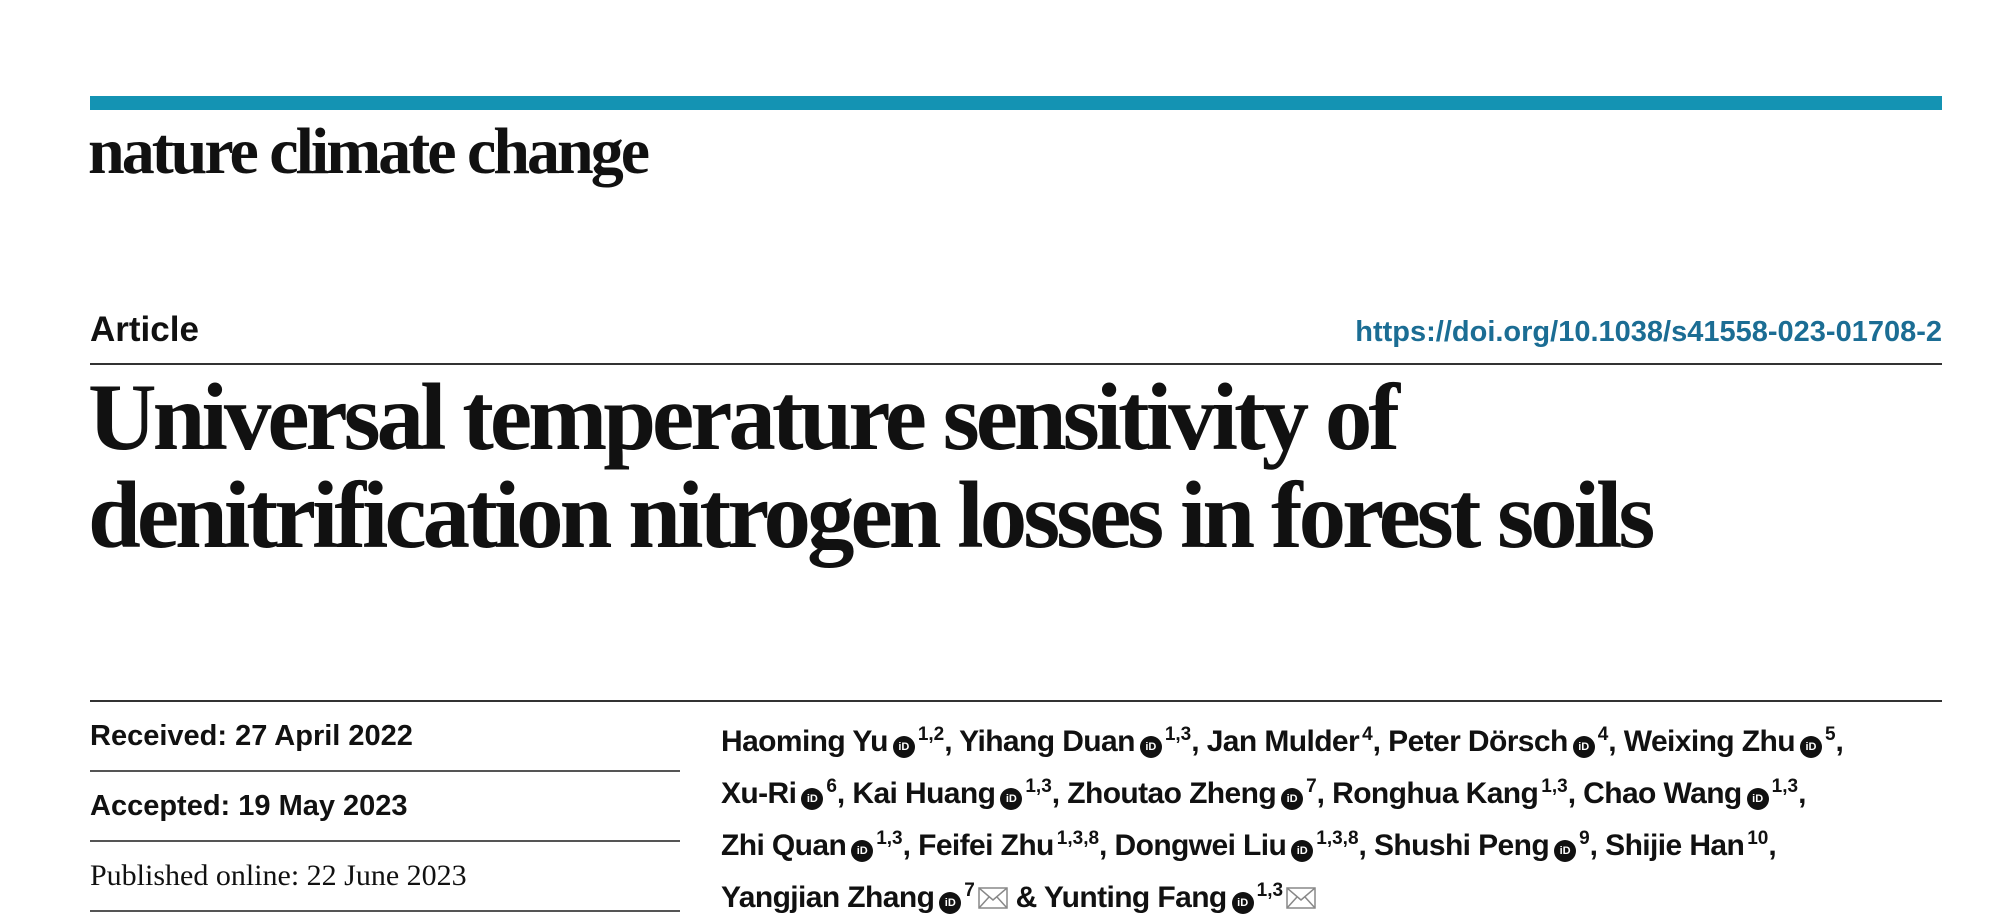 The width and height of the screenshot is (2008, 922). I want to click on author-item: Ronghua Kang 1,3, so click(1450, 793).